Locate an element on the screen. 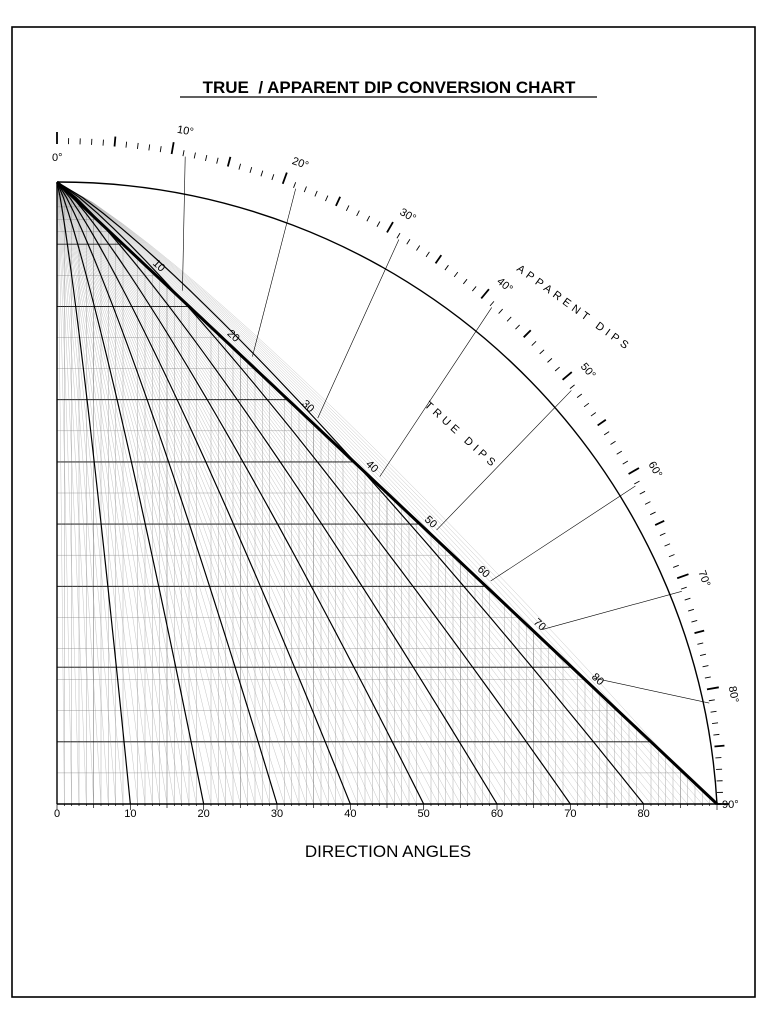 The height and width of the screenshot is (1024, 768). apparent-dip-label: 70° is located at coordinates (703, 579).